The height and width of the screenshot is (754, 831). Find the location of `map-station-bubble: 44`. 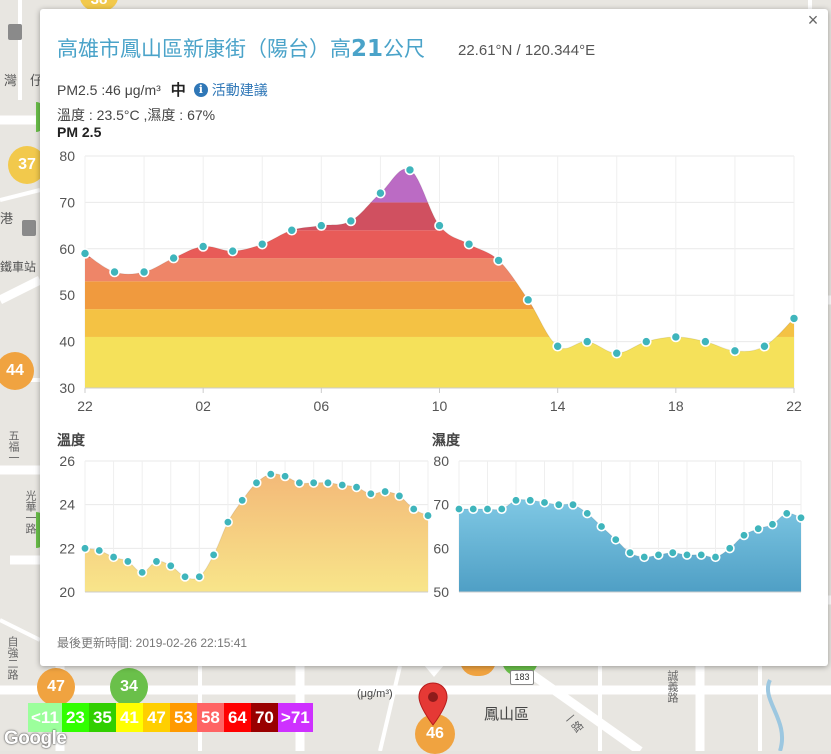

map-station-bubble: 44 is located at coordinates (17, 371).